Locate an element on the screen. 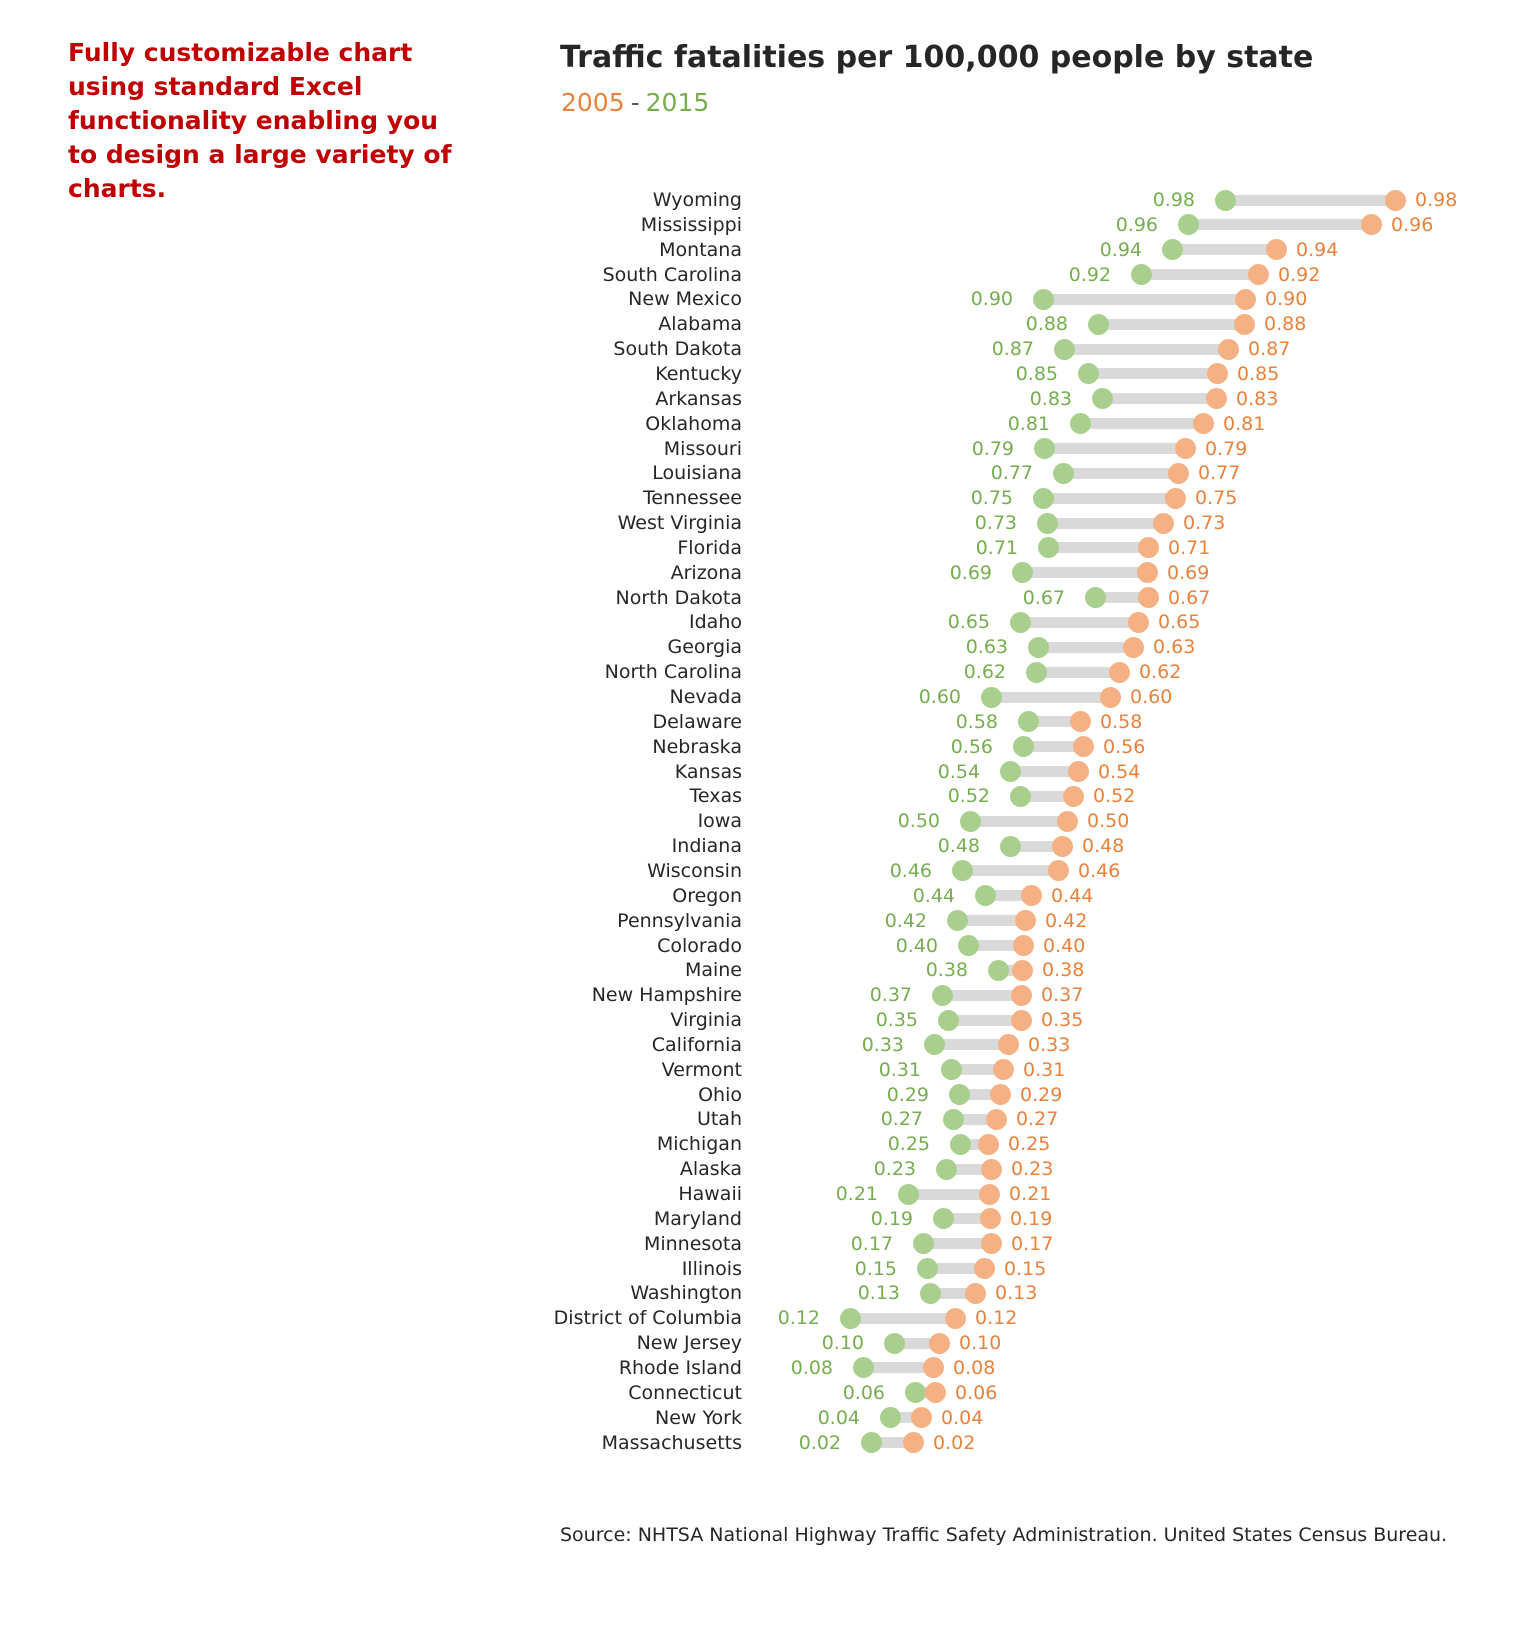  value-label-2005: 0.75 is located at coordinates (1216, 498).